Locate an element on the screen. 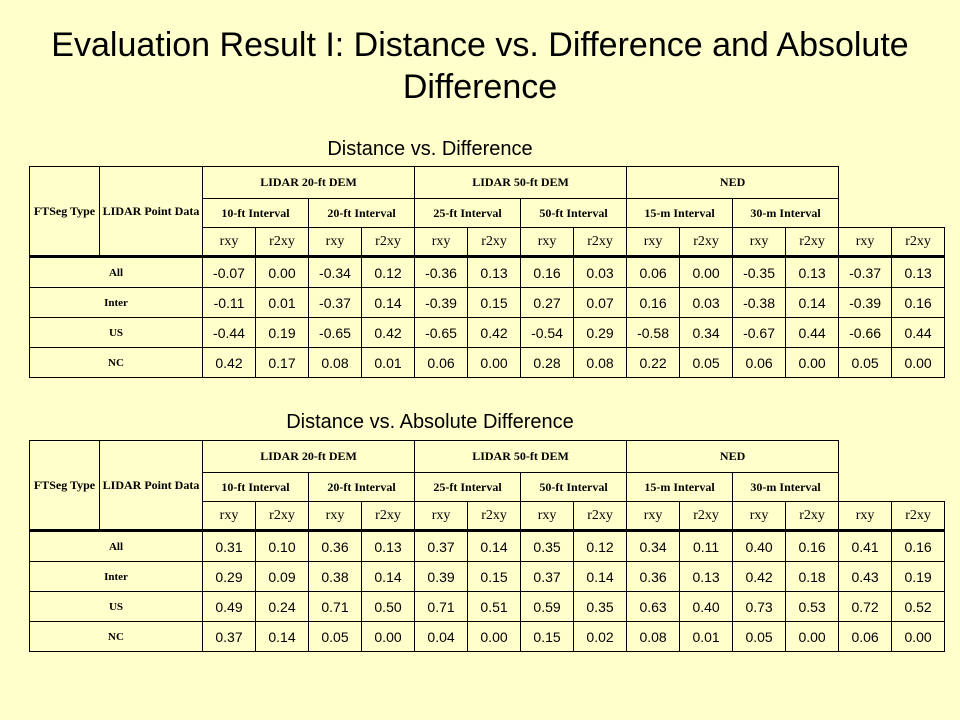 This screenshot has height=720, width=960. table-cell: -0.65 is located at coordinates (441, 332).